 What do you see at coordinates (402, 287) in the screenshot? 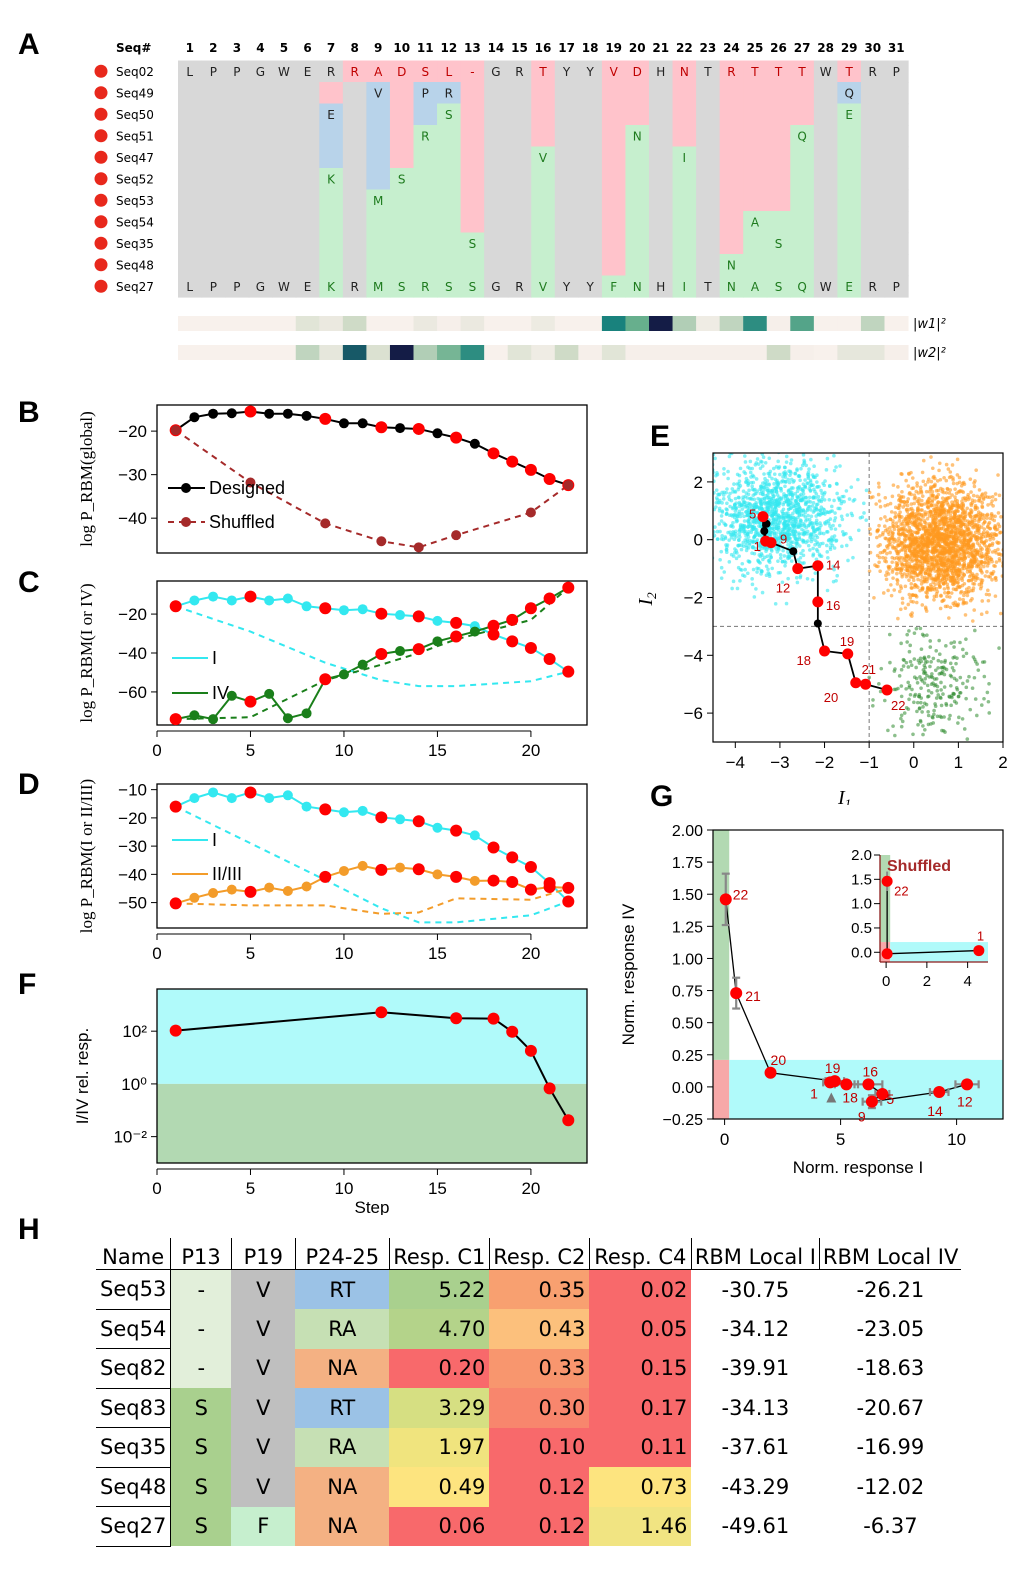
I see `residue-letter: S` at bounding box center [402, 287].